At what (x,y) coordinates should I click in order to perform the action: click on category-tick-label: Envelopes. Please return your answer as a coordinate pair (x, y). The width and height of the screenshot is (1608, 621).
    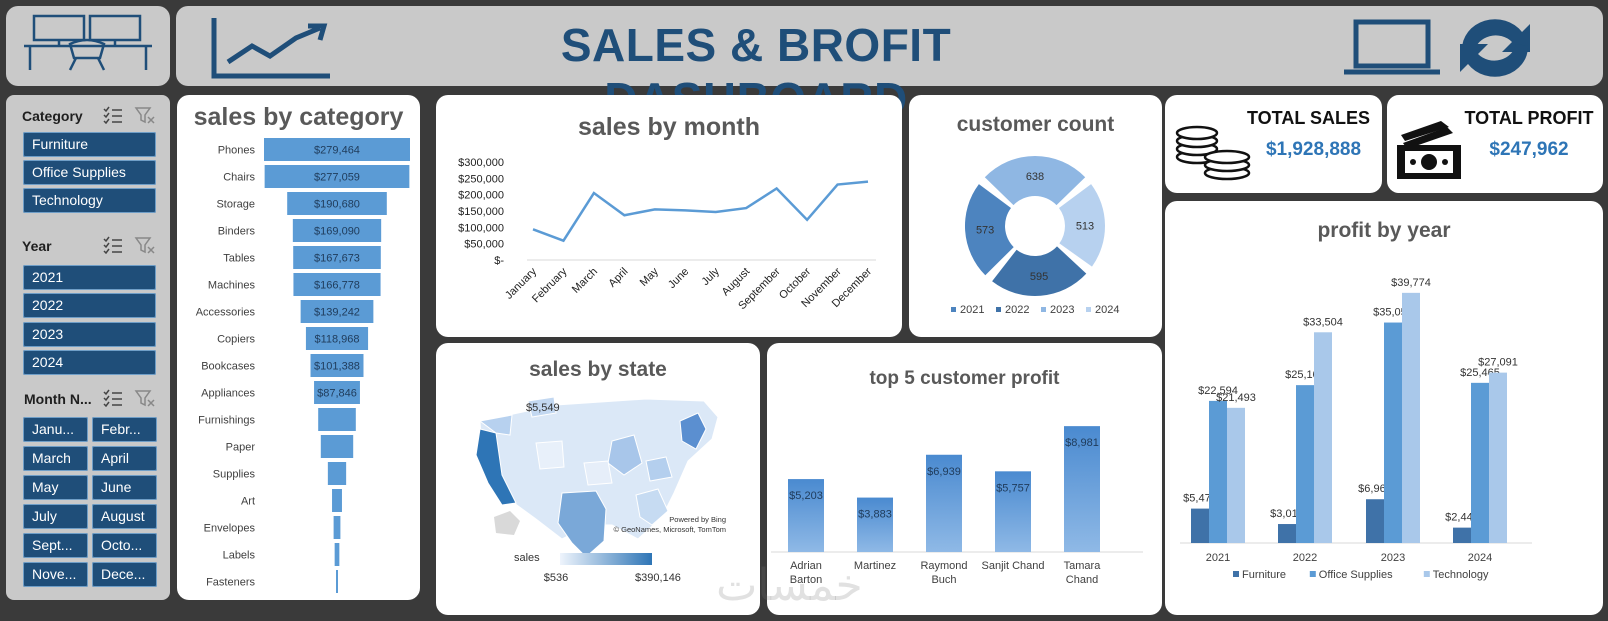
    Looking at the image, I should click on (230, 529).